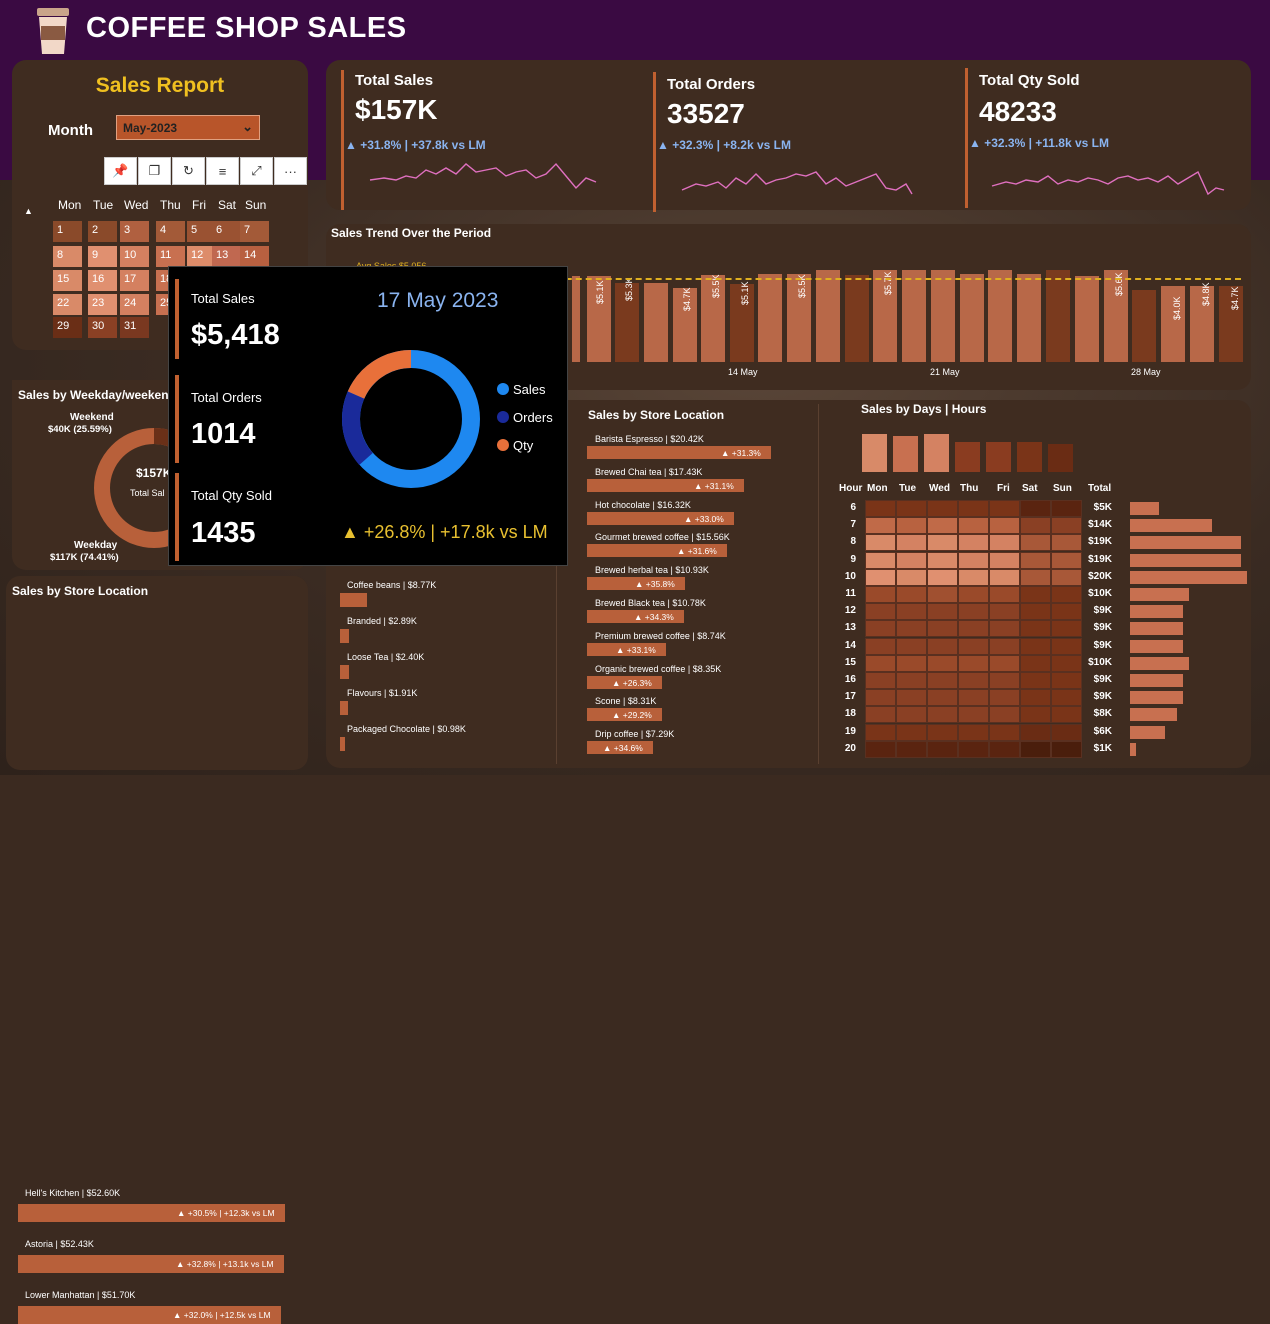 The height and width of the screenshot is (1324, 1270). I want to click on calendar-day: 5, so click(201, 231).